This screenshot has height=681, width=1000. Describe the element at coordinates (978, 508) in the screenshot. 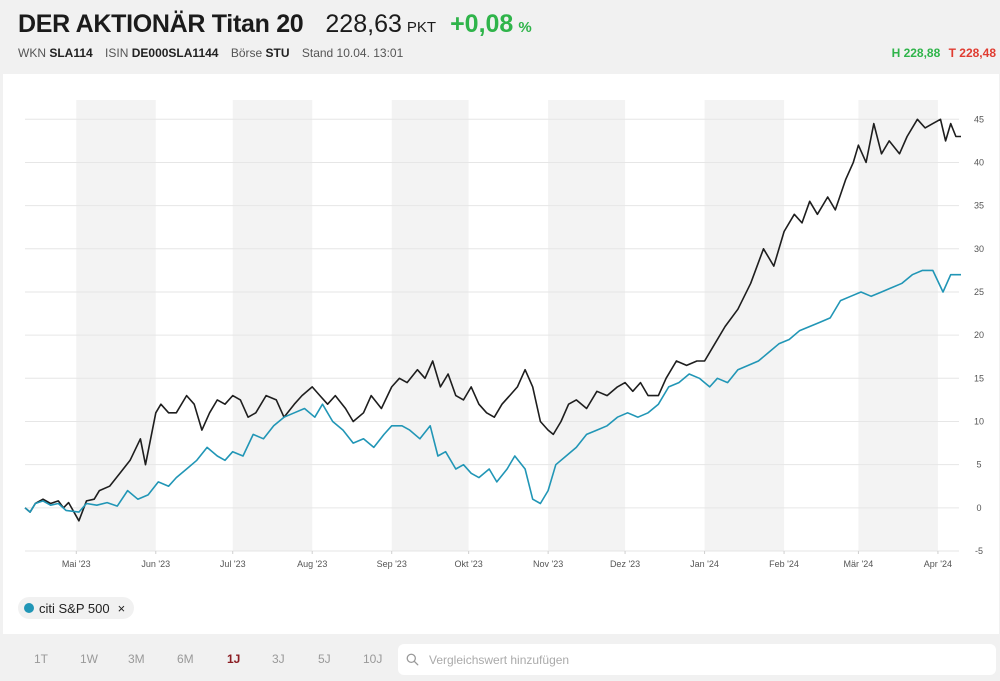

I see `y-tick-label: 0` at that location.